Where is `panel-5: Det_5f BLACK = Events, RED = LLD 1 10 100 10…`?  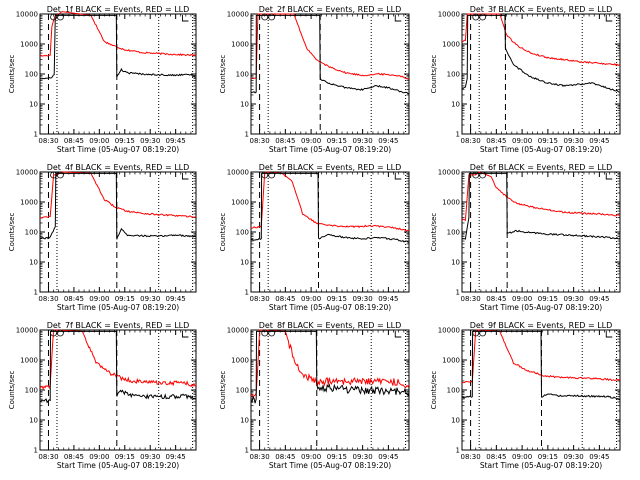 panel-5: Det_5f BLACK = Events, RED = LLD 1 10 100 10… is located at coordinates (314, 237).